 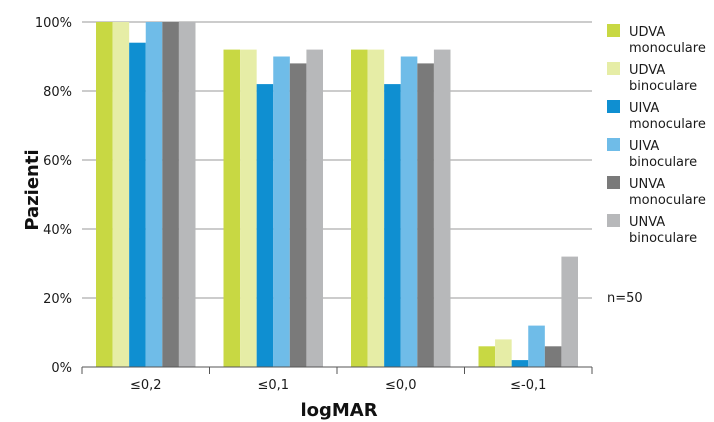 I want to click on x-tick-label: ≤0,2, so click(x=146, y=385).